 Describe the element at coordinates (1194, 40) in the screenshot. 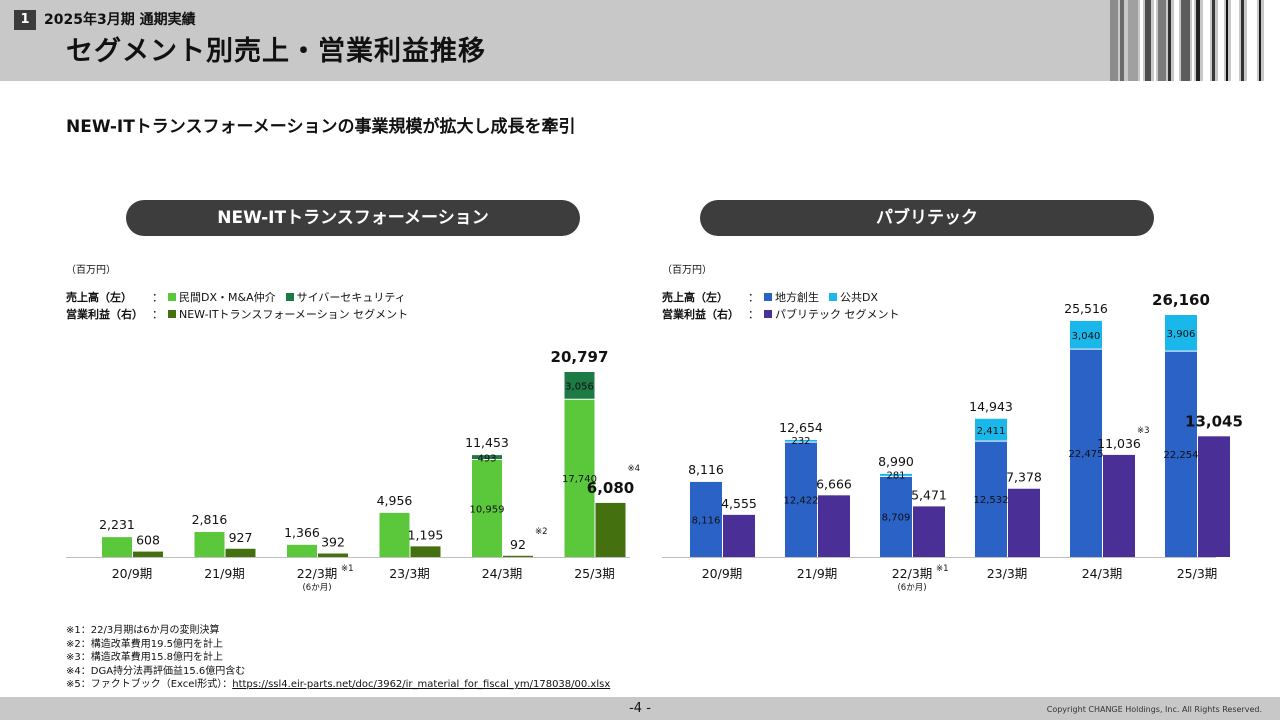

I see `decorative-stripes` at that location.